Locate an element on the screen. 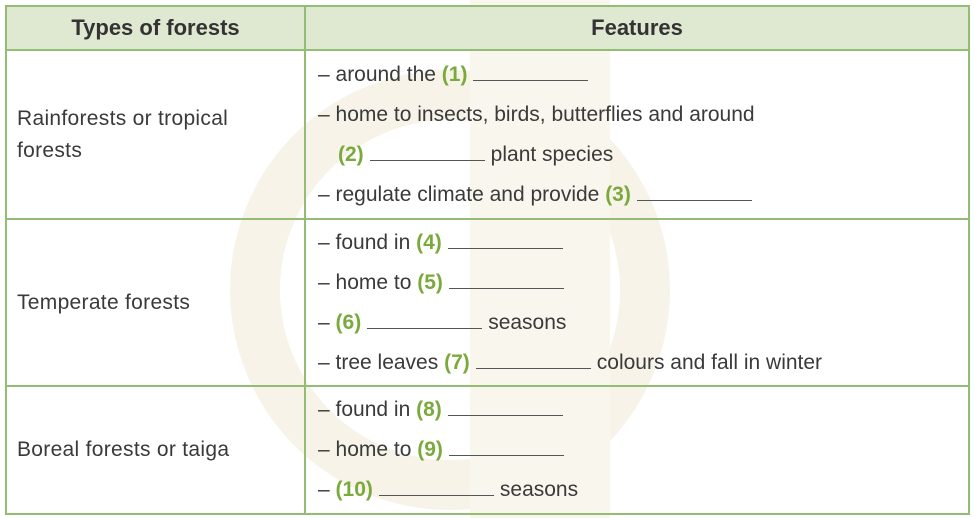 This screenshot has width=975, height=518. feature-line: – (10) seasons is located at coordinates (637, 490).